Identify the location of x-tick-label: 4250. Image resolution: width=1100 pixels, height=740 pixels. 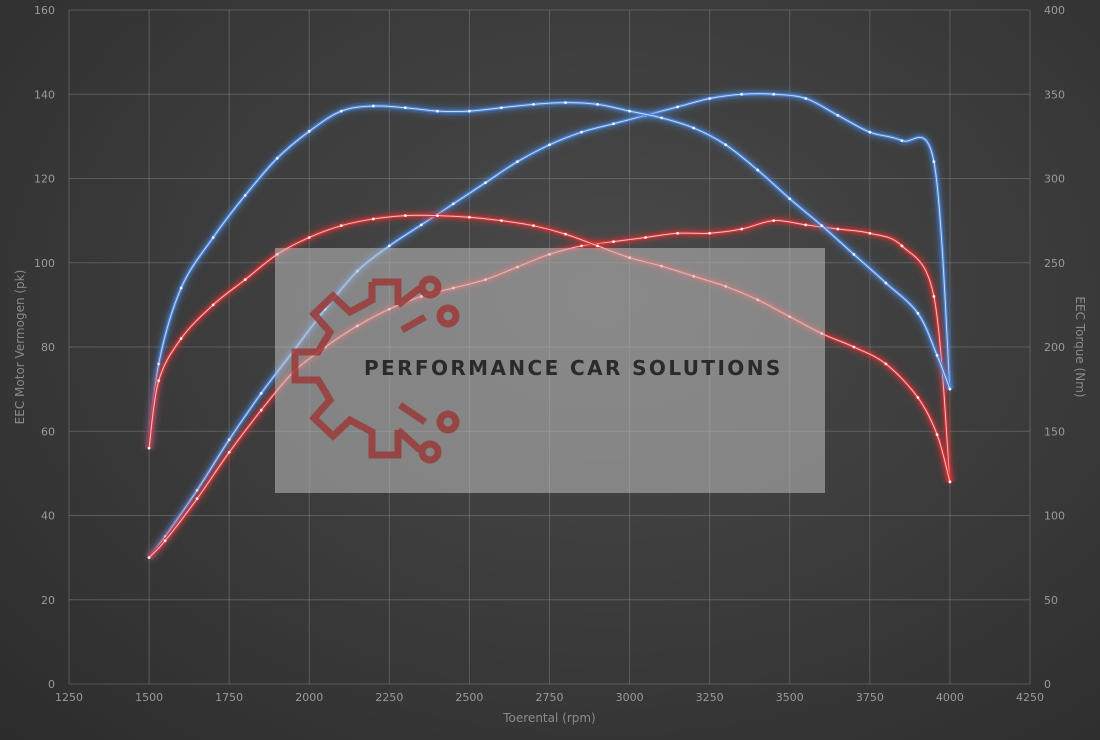
(1030, 697).